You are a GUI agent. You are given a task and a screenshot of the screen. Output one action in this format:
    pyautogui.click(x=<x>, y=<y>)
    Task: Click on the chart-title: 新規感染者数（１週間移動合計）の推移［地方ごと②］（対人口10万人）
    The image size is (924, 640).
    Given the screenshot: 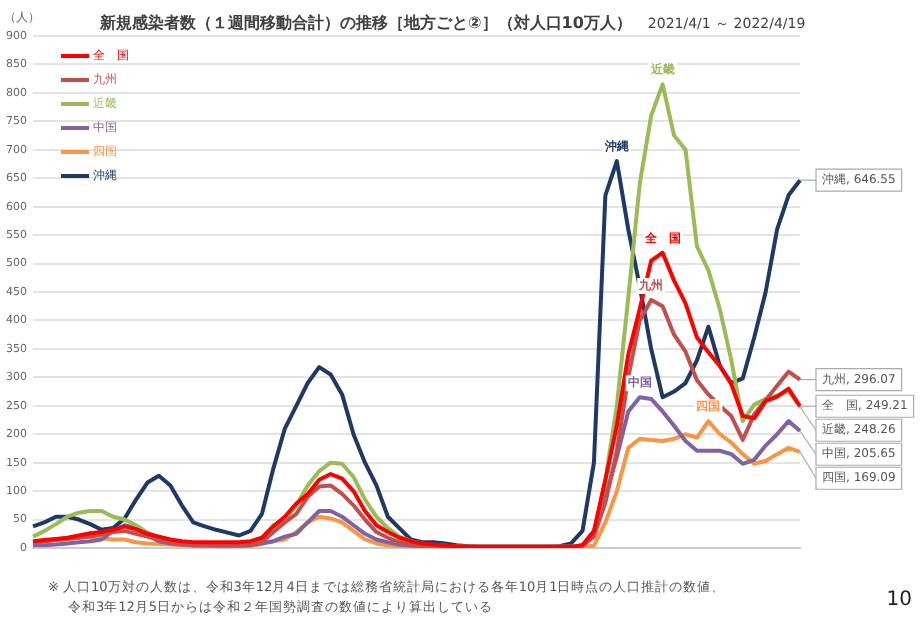 What is the action you would take?
    pyautogui.click(x=365, y=22)
    